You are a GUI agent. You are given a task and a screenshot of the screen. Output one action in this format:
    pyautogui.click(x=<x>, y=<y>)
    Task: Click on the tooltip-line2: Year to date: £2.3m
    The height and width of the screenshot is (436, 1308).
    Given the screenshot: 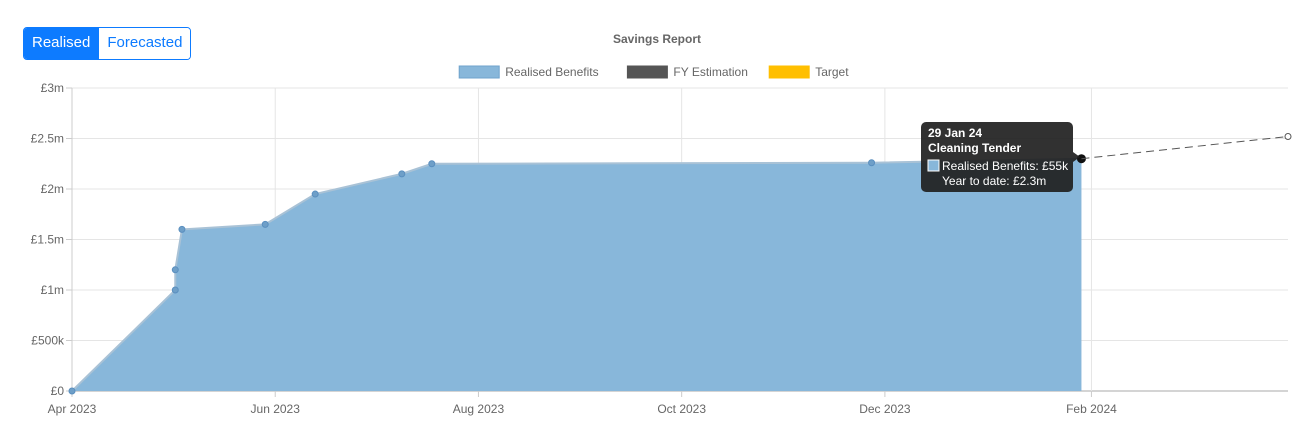 What is the action you would take?
    pyautogui.click(x=994, y=181)
    